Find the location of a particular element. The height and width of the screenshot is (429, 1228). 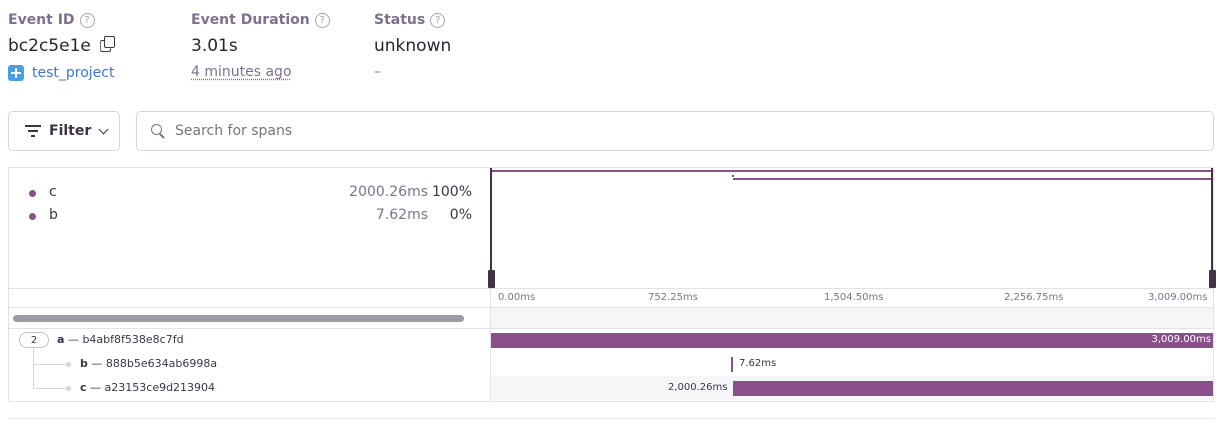

span-bar-c is located at coordinates (973, 388).